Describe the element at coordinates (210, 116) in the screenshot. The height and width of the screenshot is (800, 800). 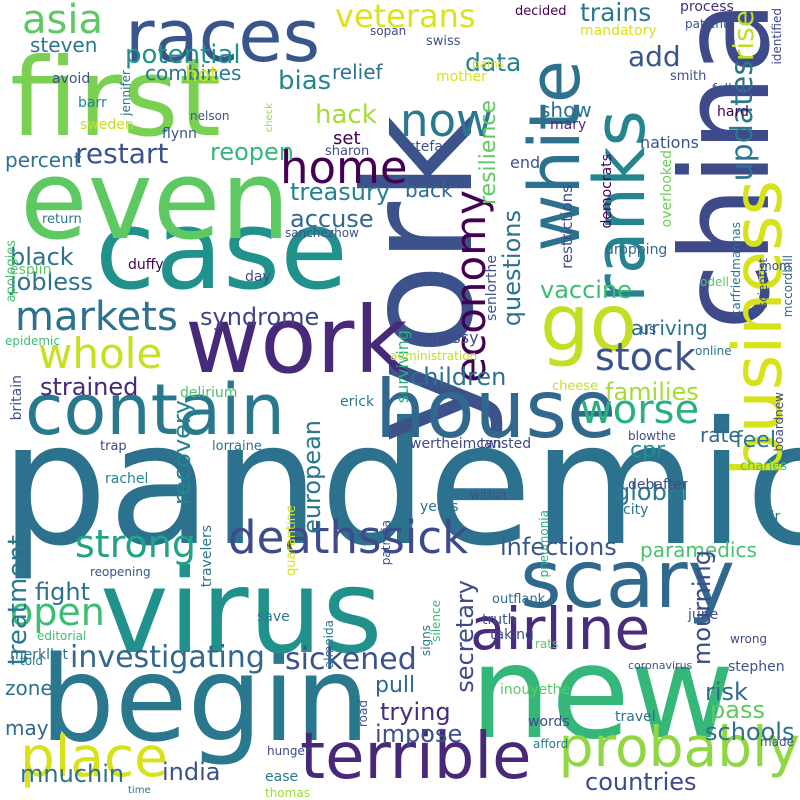
I see `cloud-word: nelson` at that location.